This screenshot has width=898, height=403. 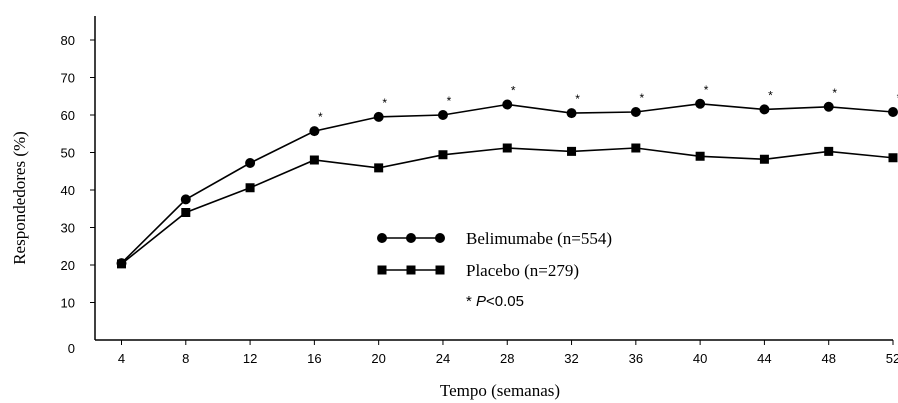 I want to click on significance-markers: * * * * * * * * * *, so click(x=608, y=103).